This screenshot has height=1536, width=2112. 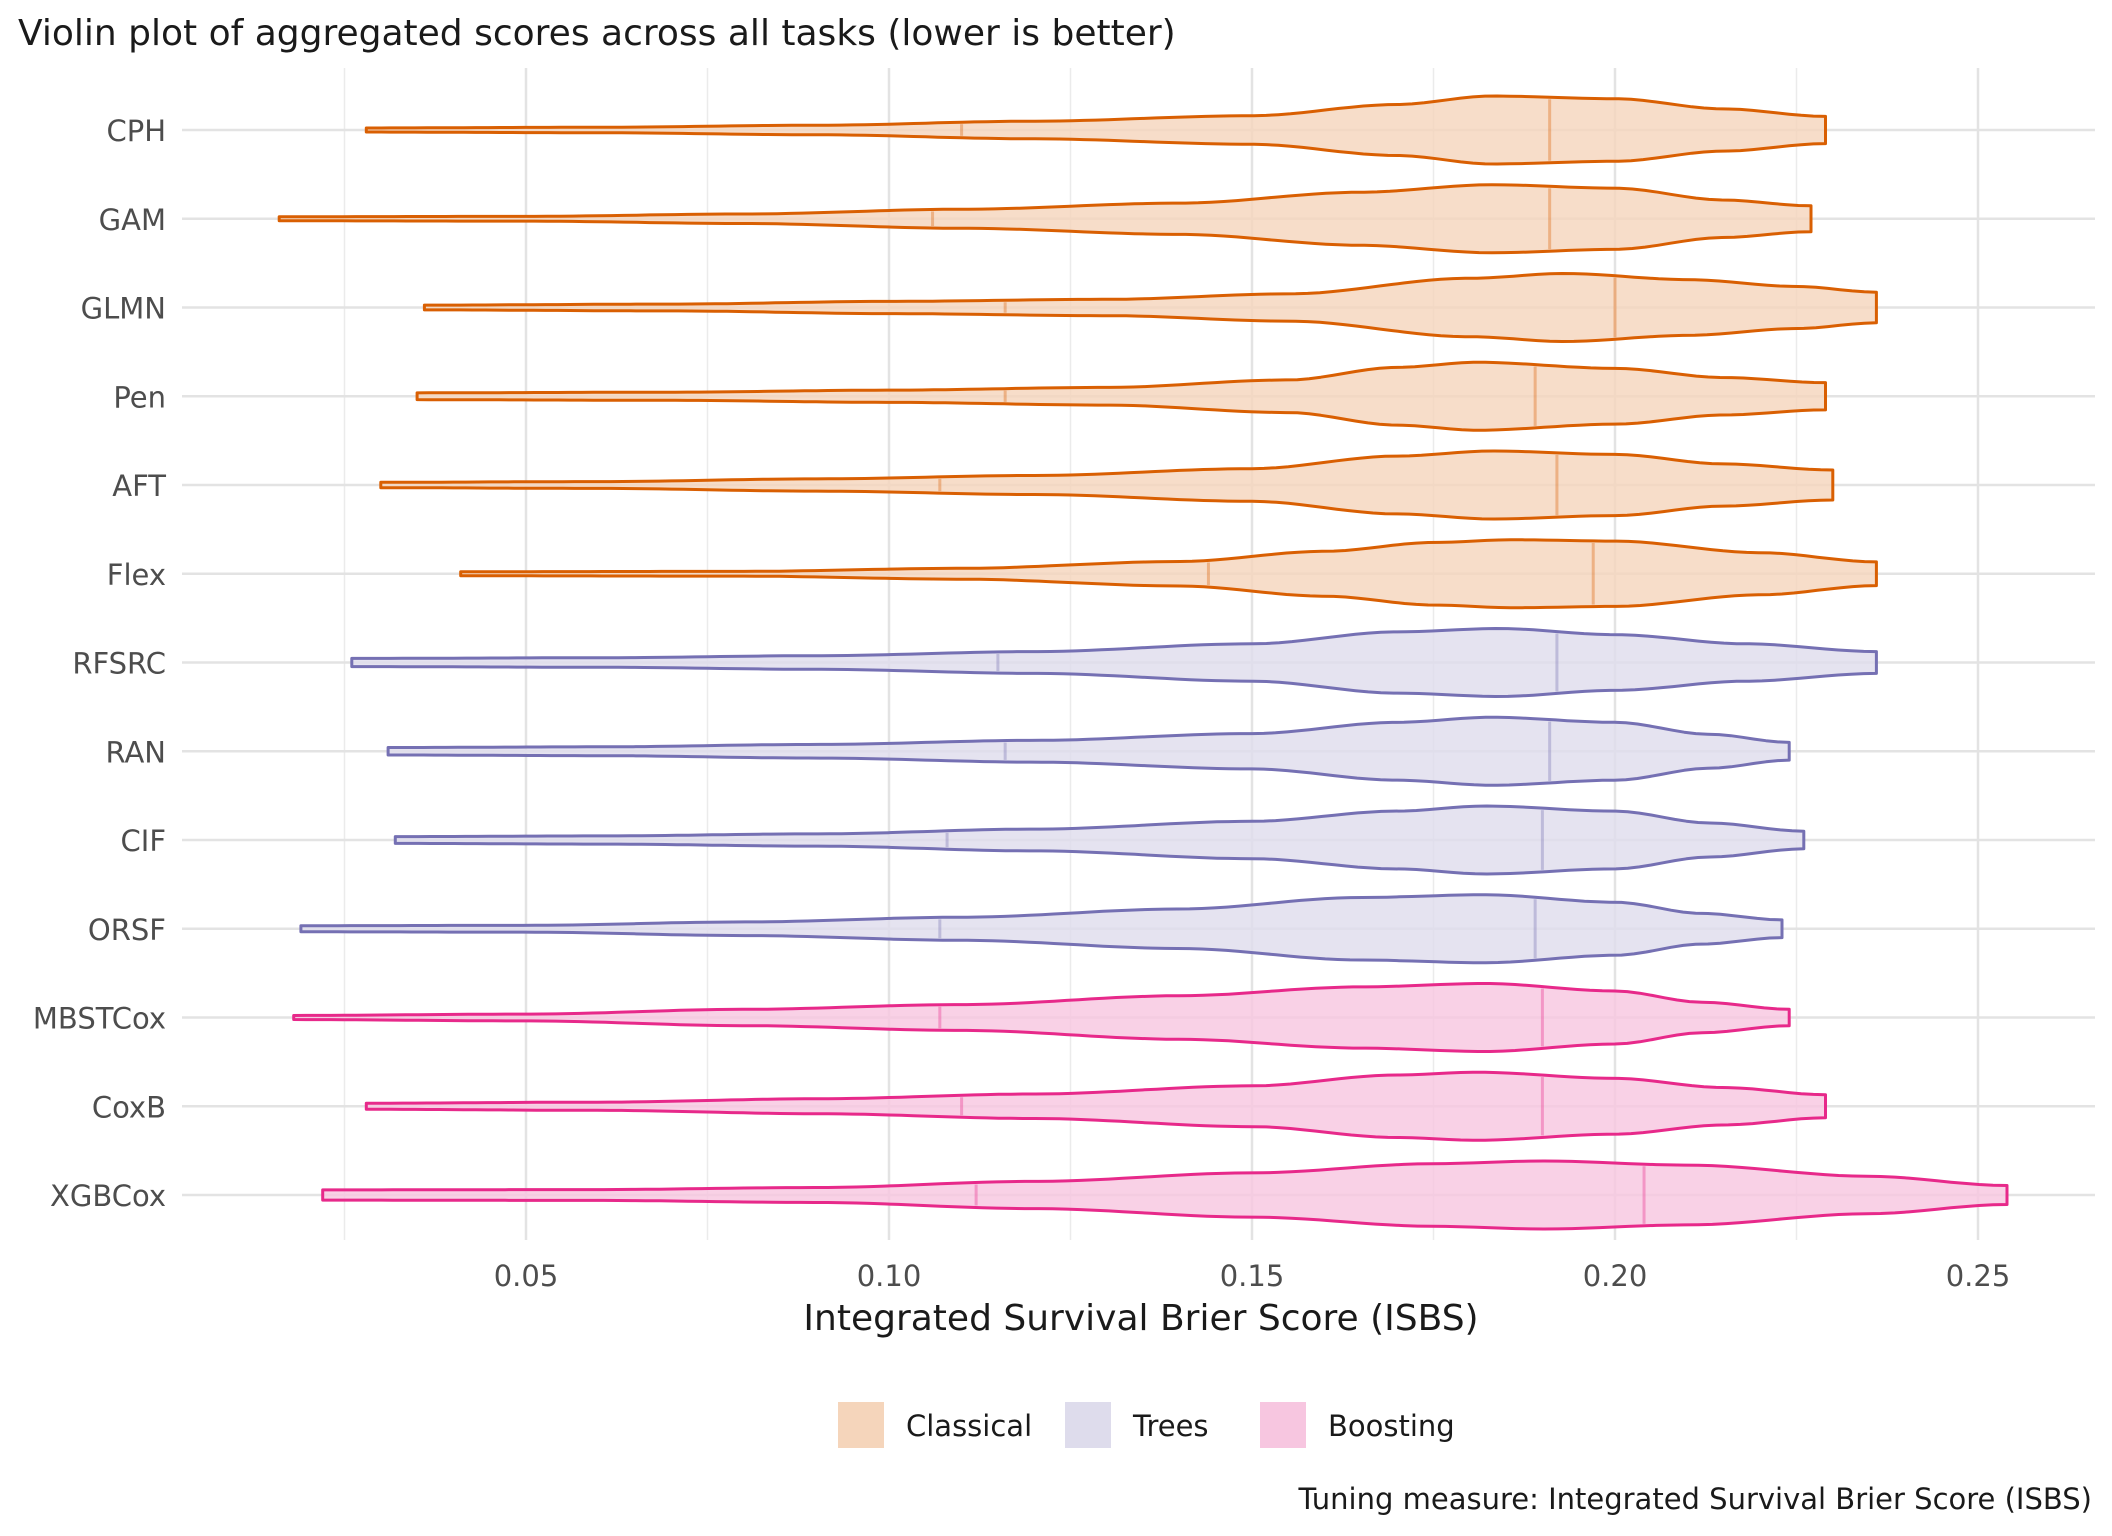 I want to click on y-tick-label: RFSRC, so click(x=119, y=664).